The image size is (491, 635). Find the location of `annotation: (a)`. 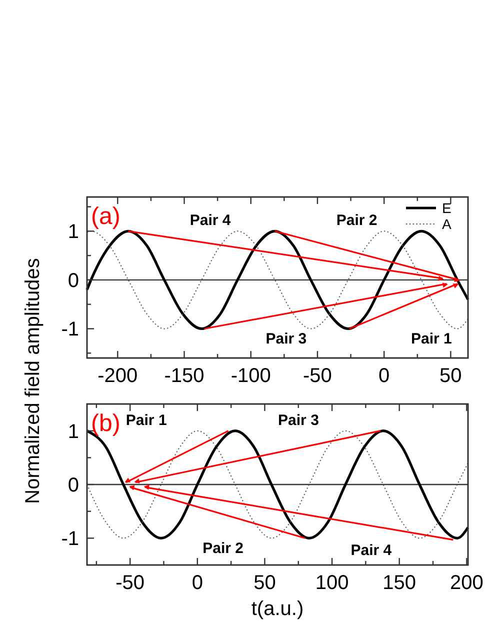

annotation: (a) is located at coordinates (105, 216).